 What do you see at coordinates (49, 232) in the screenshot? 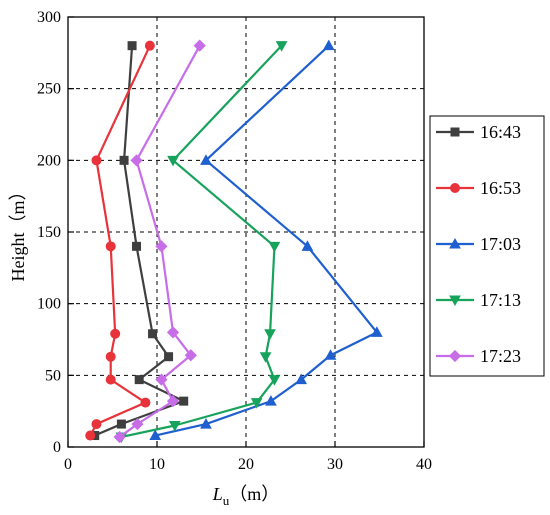
I see `y-tick-label: 150` at bounding box center [49, 232].